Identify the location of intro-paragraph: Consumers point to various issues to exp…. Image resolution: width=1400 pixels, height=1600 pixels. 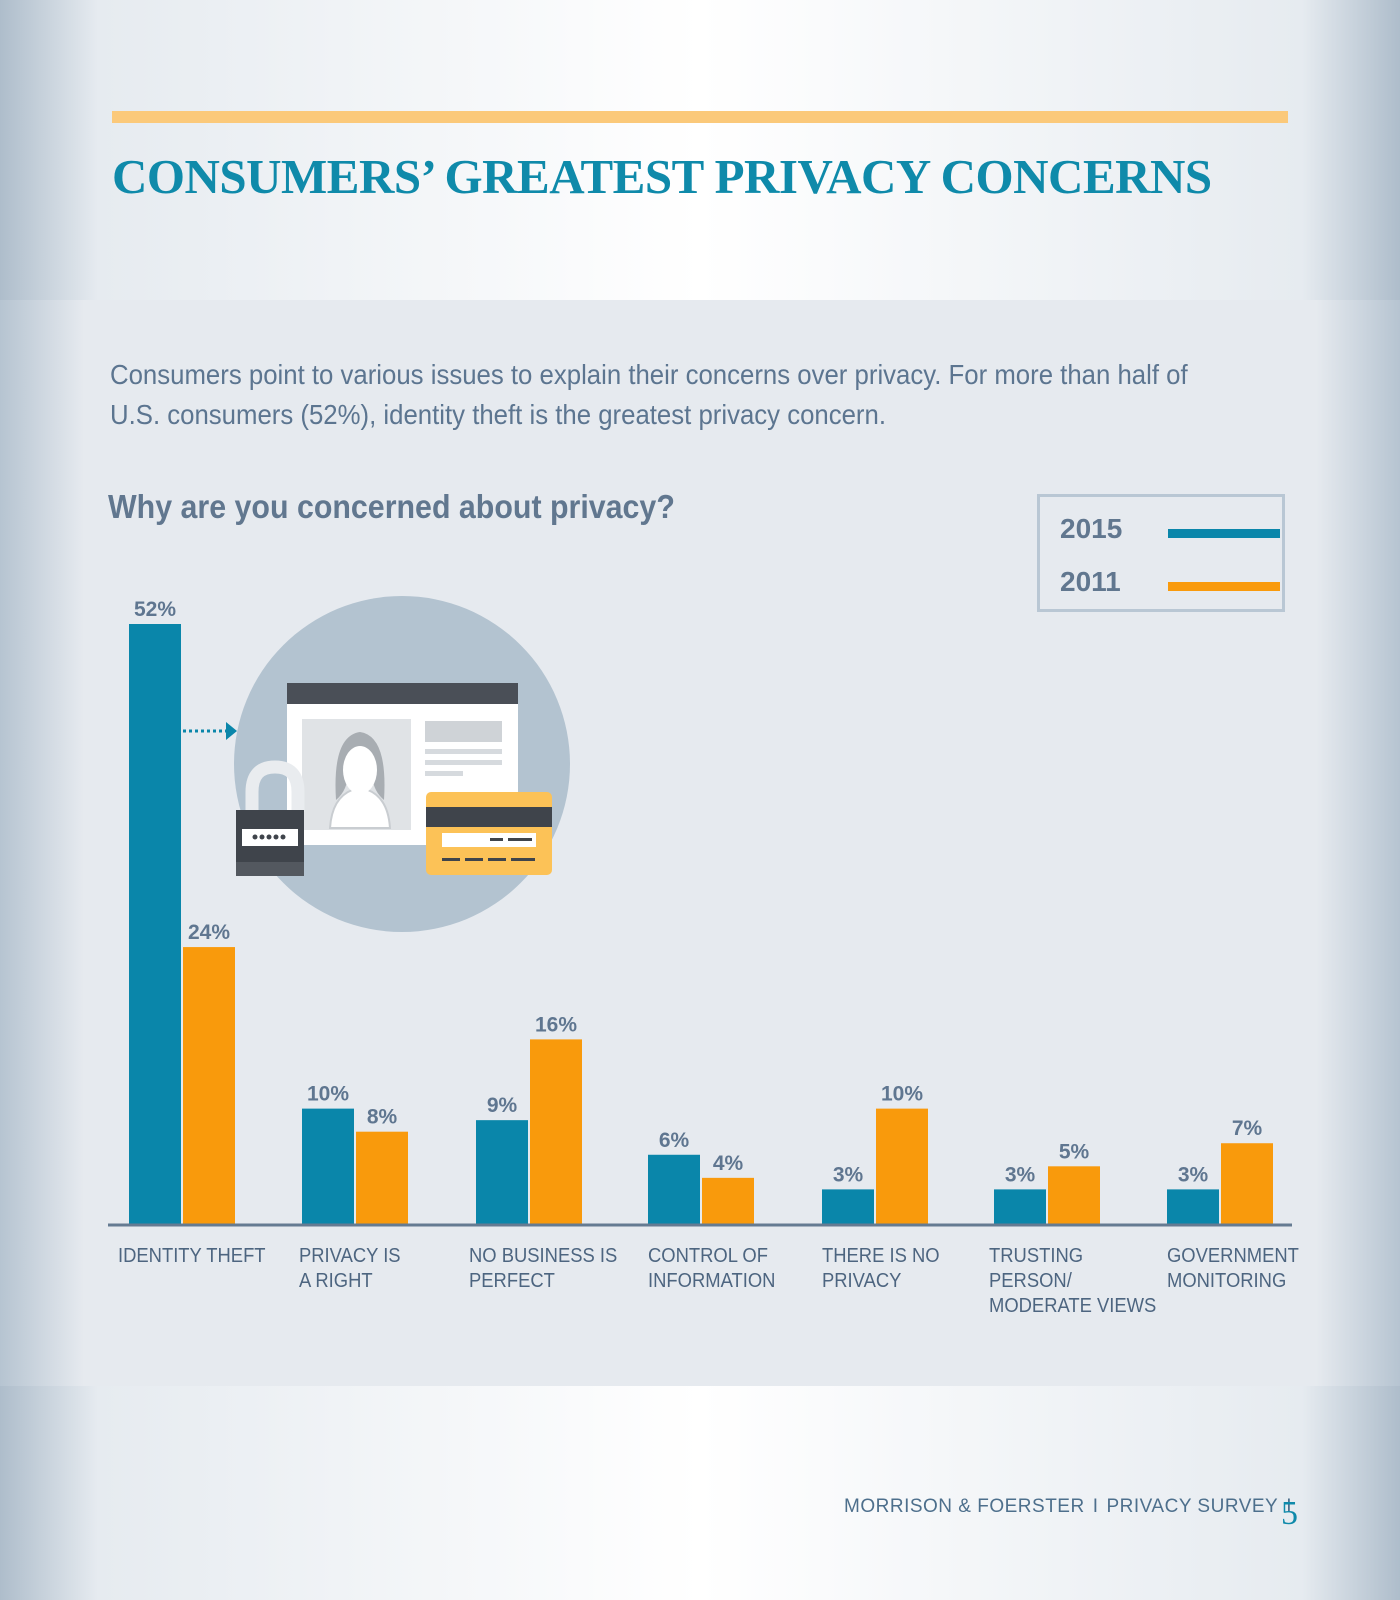
(649, 394).